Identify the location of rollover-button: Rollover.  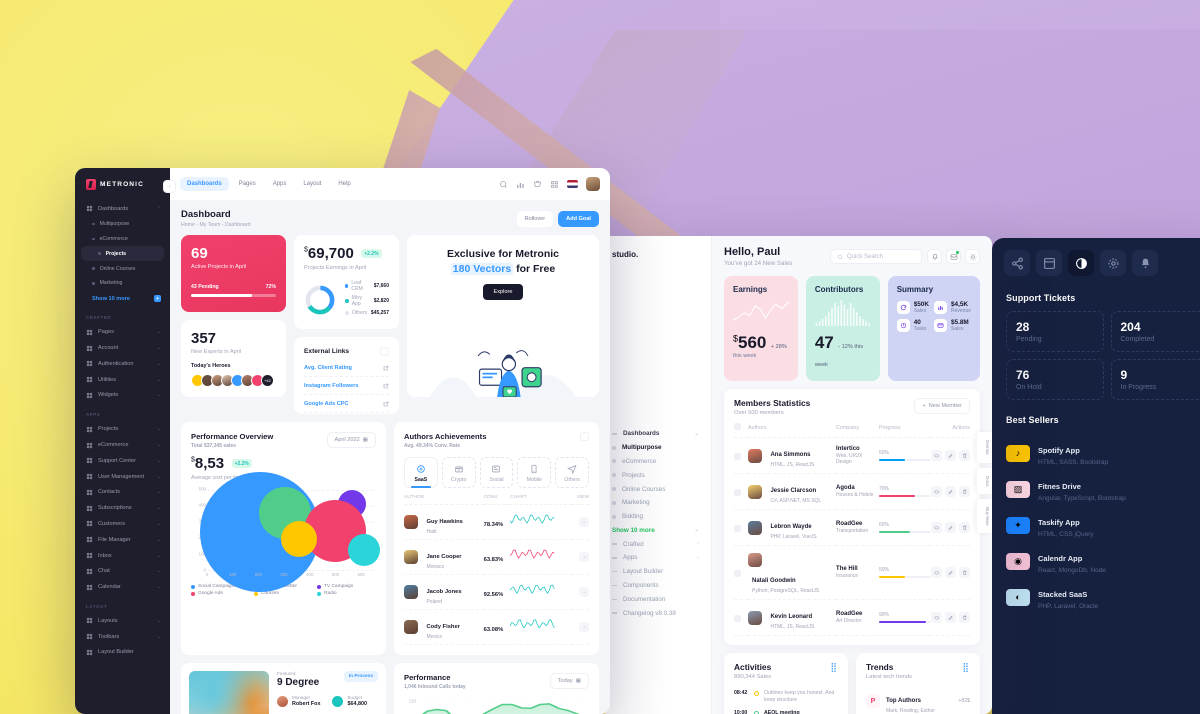
(535, 218).